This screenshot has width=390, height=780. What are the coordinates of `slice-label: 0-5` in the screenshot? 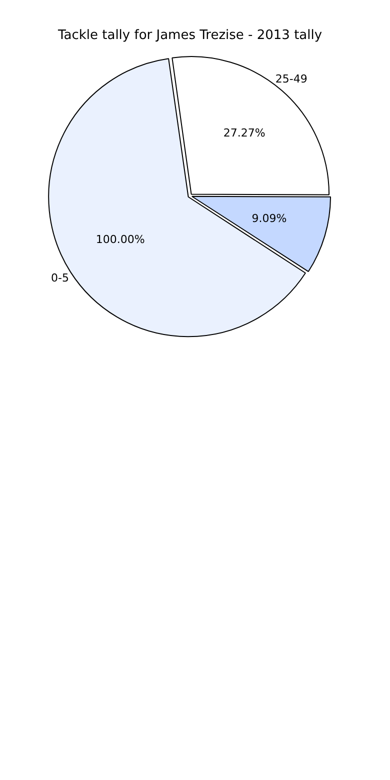 It's located at (60, 278).